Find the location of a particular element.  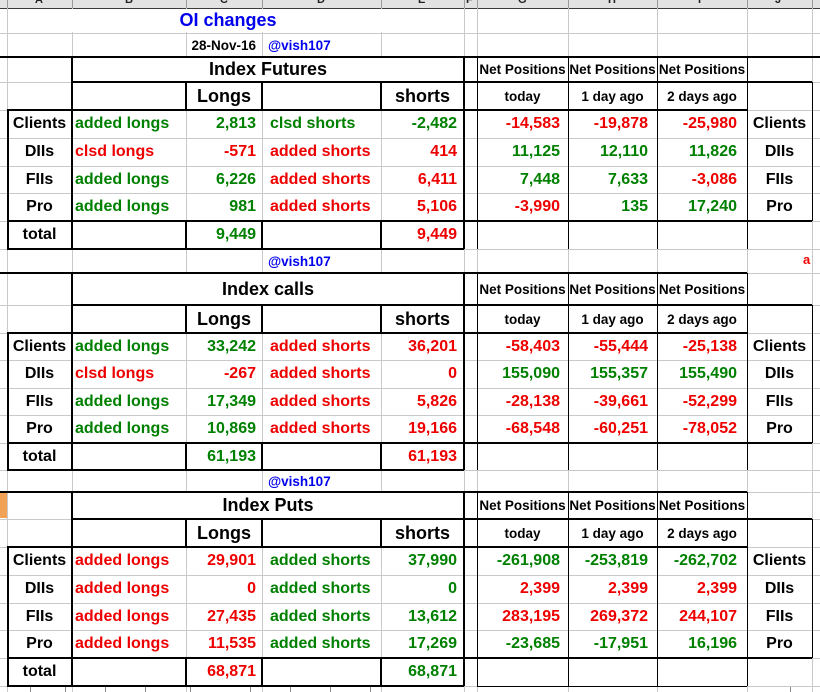

section-title: Index calls is located at coordinates (268, 289).